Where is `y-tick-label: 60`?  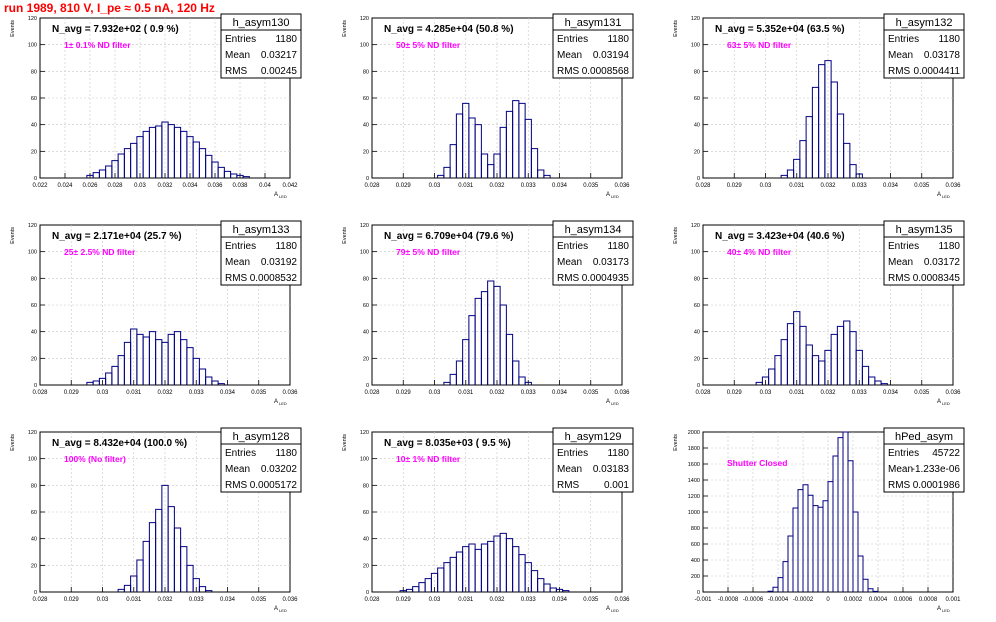 y-tick-label: 60 is located at coordinates (366, 99).